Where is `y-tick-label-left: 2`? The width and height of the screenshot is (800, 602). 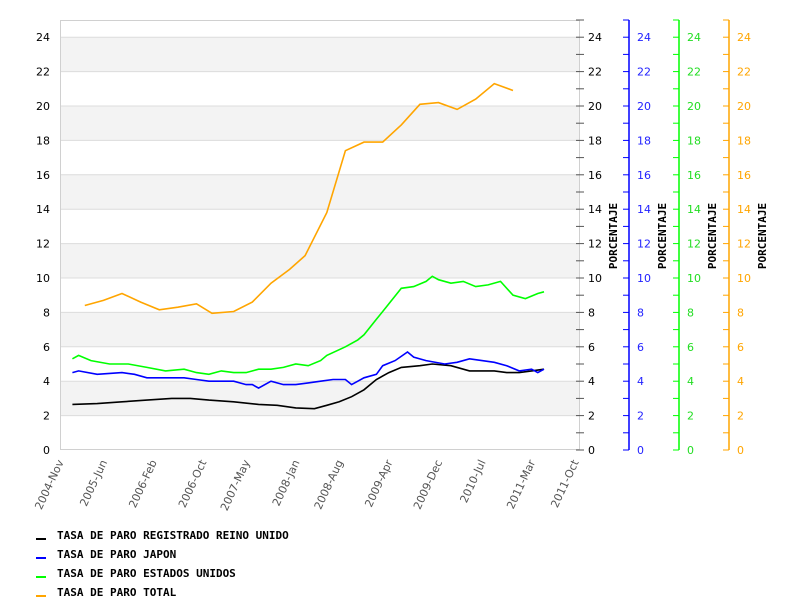
y-tick-label-left: 2 is located at coordinates (46, 416).